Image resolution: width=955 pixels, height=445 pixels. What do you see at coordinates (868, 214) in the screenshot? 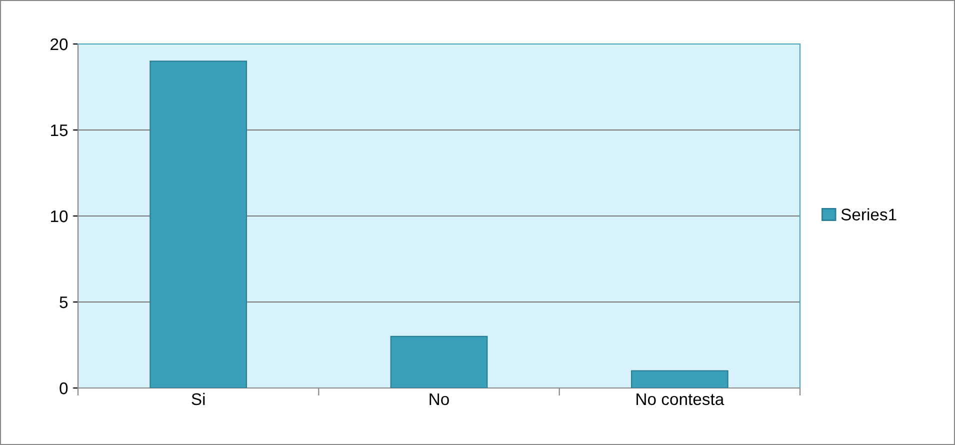
I see `legend-label: Series1` at bounding box center [868, 214].